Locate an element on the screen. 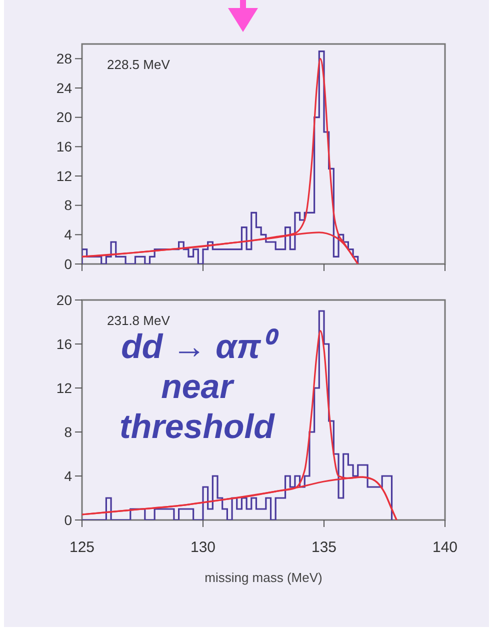 This screenshot has height=633, width=493. x-tick-label: 140 is located at coordinates (445, 547).